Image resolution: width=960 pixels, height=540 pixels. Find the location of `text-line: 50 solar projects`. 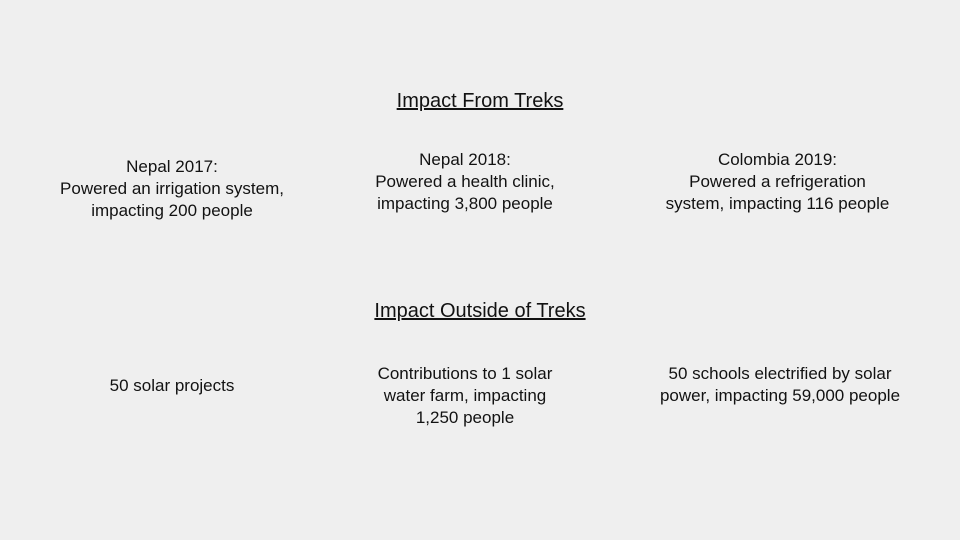

text-line: 50 solar projects is located at coordinates (172, 385).